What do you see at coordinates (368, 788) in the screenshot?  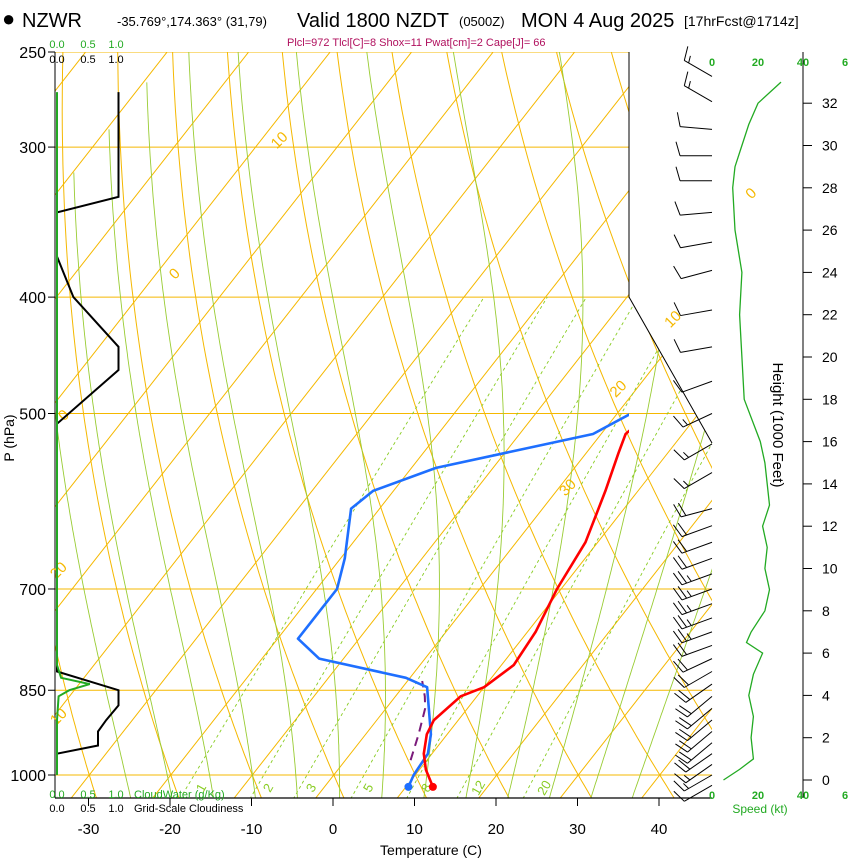 I see `mixing-ratio-label: 5` at bounding box center [368, 788].